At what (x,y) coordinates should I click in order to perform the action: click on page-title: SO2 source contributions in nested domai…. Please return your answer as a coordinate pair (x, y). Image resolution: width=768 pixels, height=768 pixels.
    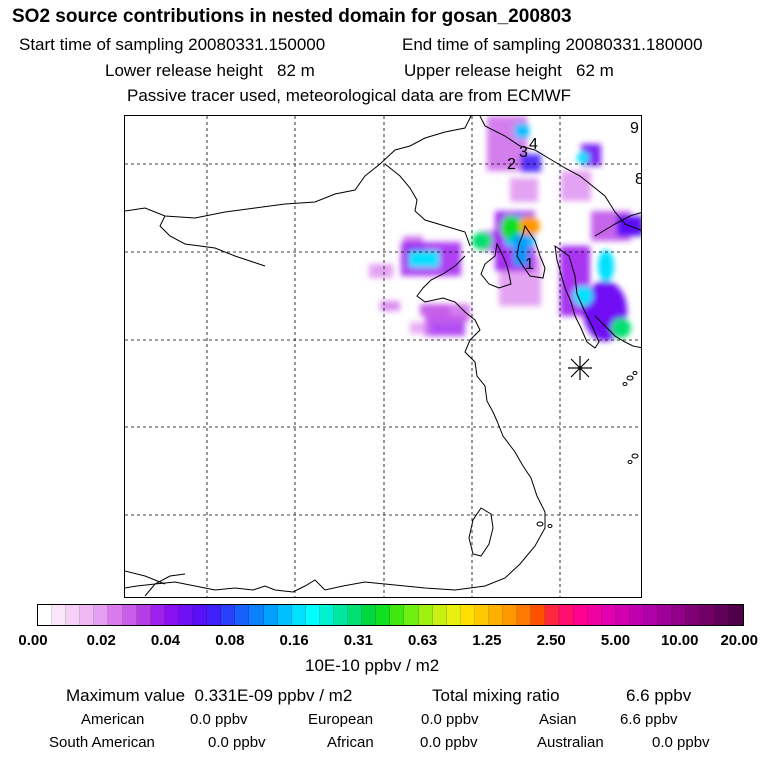
    Looking at the image, I should click on (292, 16).